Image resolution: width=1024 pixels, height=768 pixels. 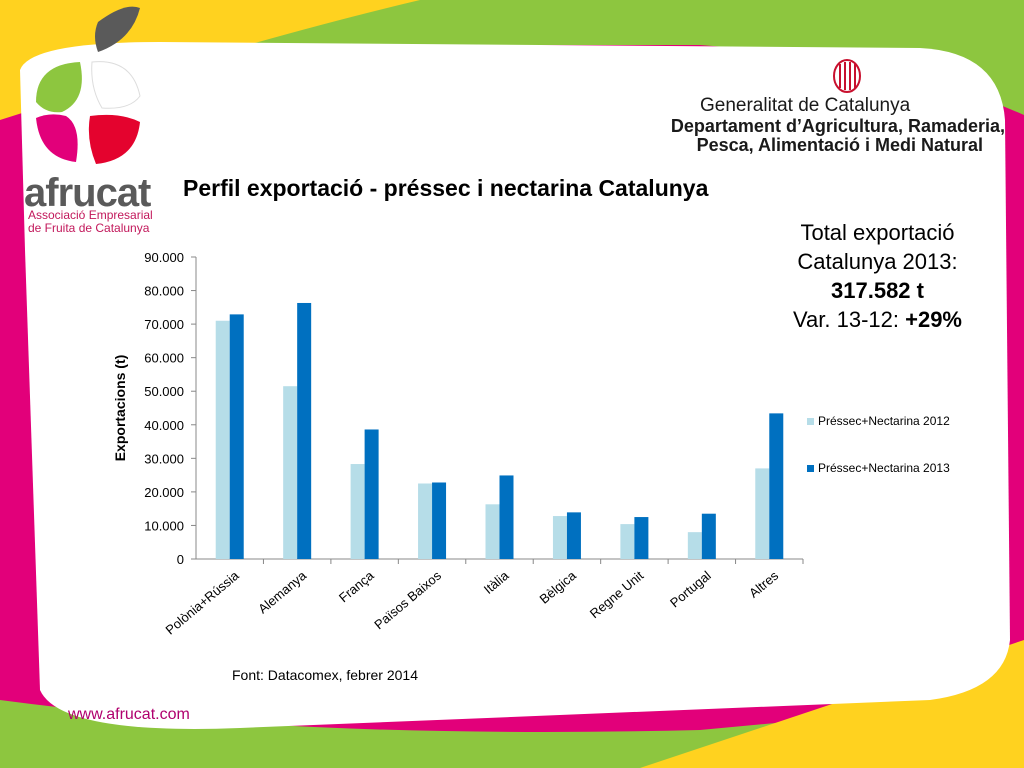 I want to click on x-category-label: Polònia+Rússia, so click(x=203, y=602).